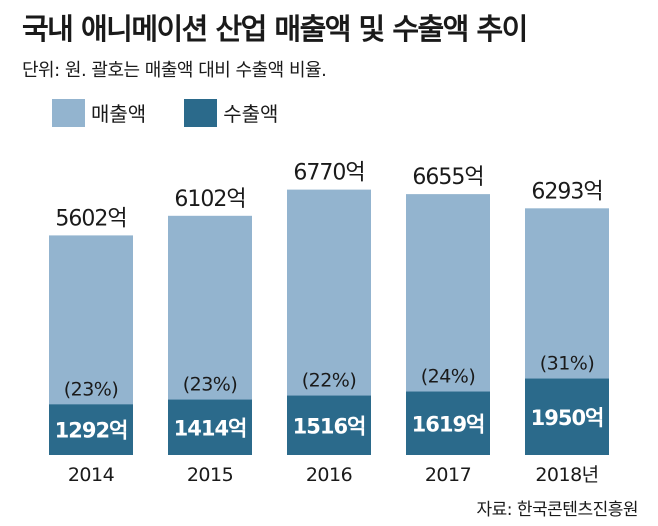 Image resolution: width=658 pixels, height=526 pixels. What do you see at coordinates (566, 191) in the screenshot?
I see `sales-value-label: 6293억` at bounding box center [566, 191].